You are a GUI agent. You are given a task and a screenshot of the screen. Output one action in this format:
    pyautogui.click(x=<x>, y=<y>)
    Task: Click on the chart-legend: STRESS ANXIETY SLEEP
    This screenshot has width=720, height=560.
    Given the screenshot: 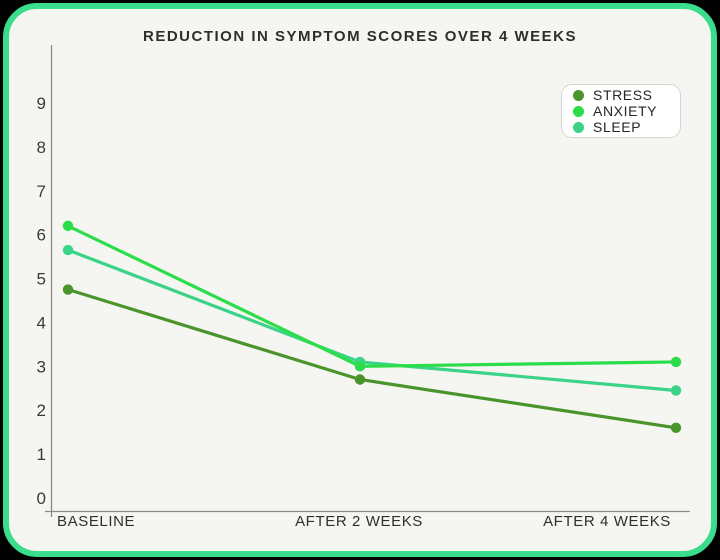 What is the action you would take?
    pyautogui.click(x=621, y=111)
    